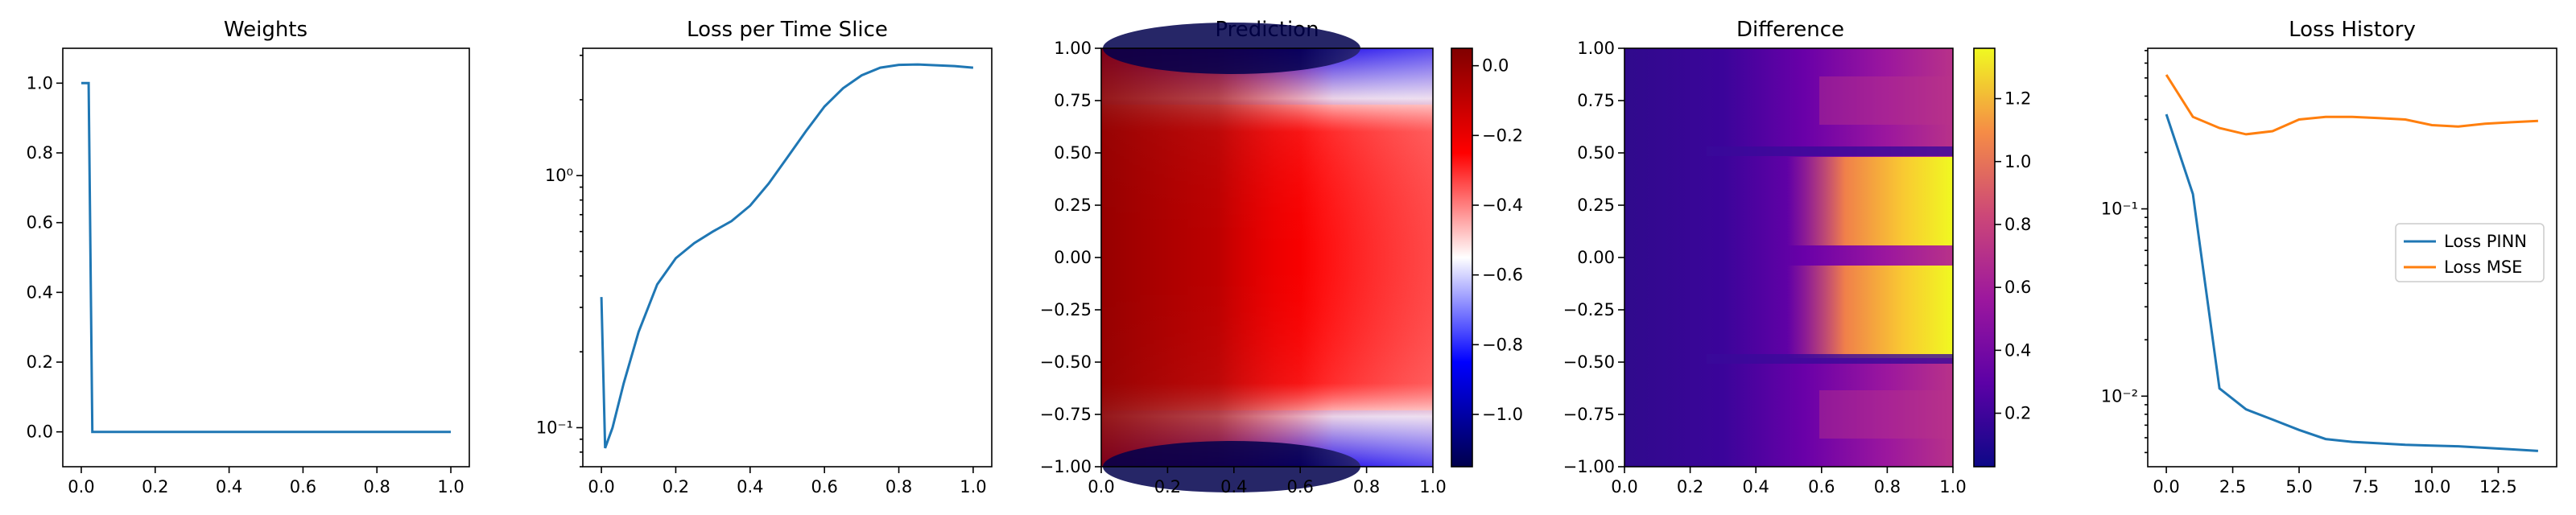 The height and width of the screenshot is (515, 2576). I want to click on panel-title: Loss History, so click(2352, 30).